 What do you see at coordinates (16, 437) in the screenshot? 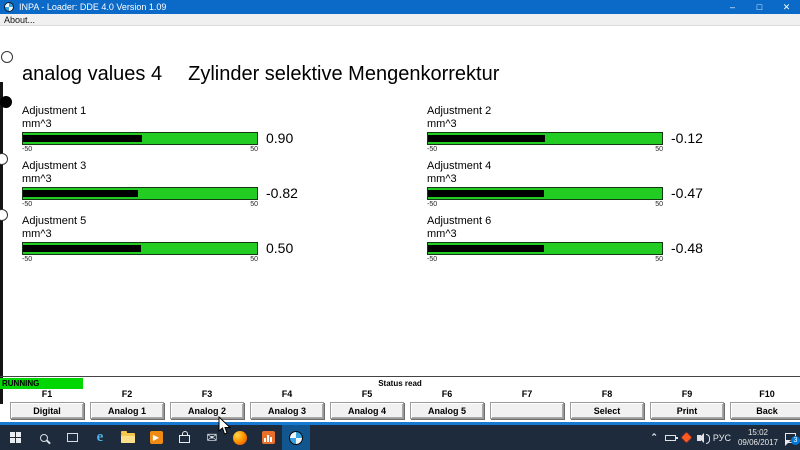
I see `start-button` at bounding box center [16, 437].